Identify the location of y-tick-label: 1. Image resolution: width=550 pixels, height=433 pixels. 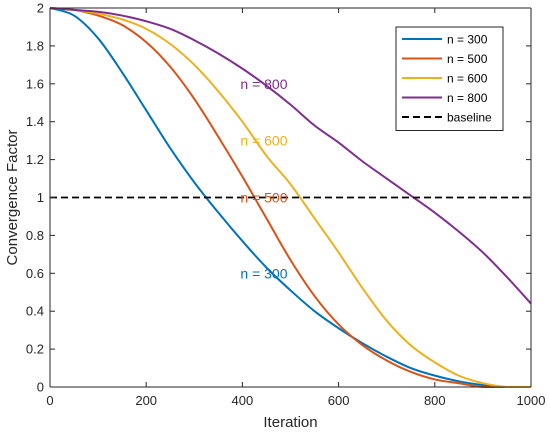
(40, 197).